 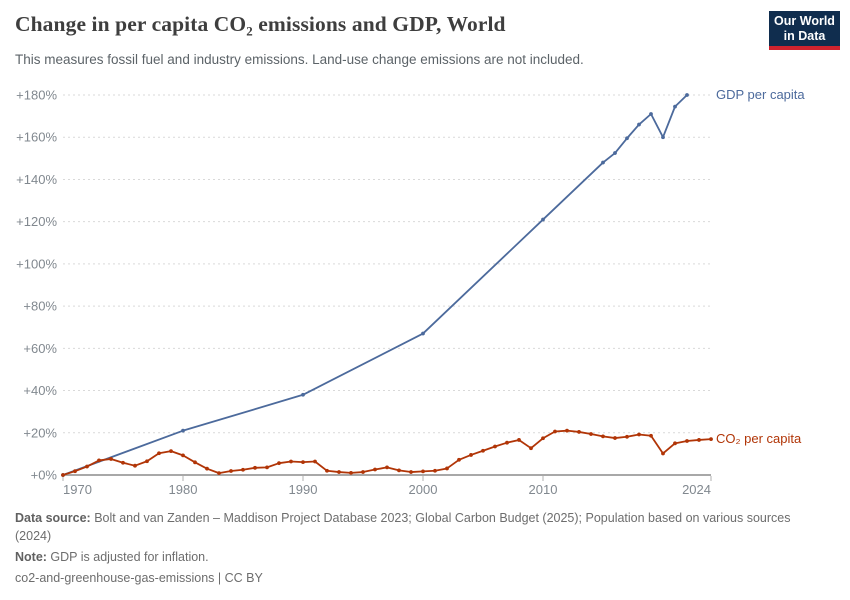 What do you see at coordinates (804, 36) in the screenshot?
I see `owid-logo-line2: in Data` at bounding box center [804, 36].